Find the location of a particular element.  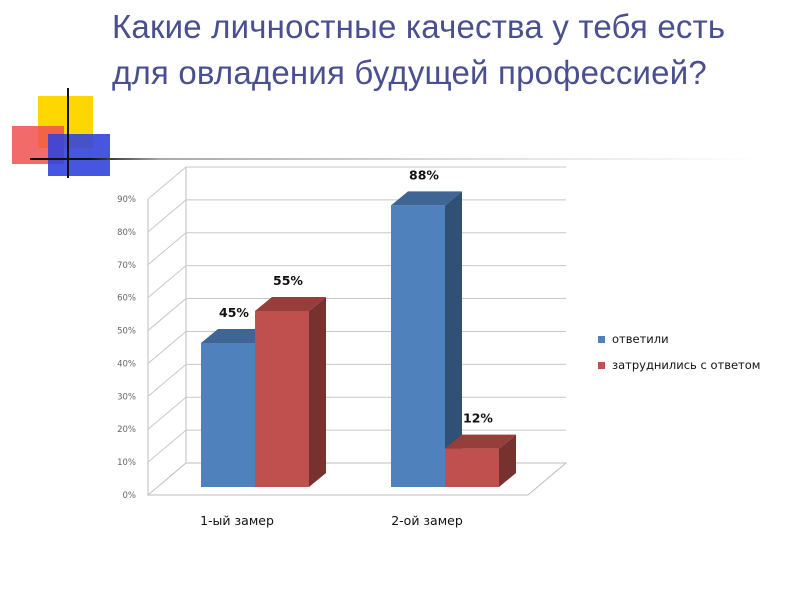

data-labels: 45% 55% 88% 12% is located at coordinates (356, 296).